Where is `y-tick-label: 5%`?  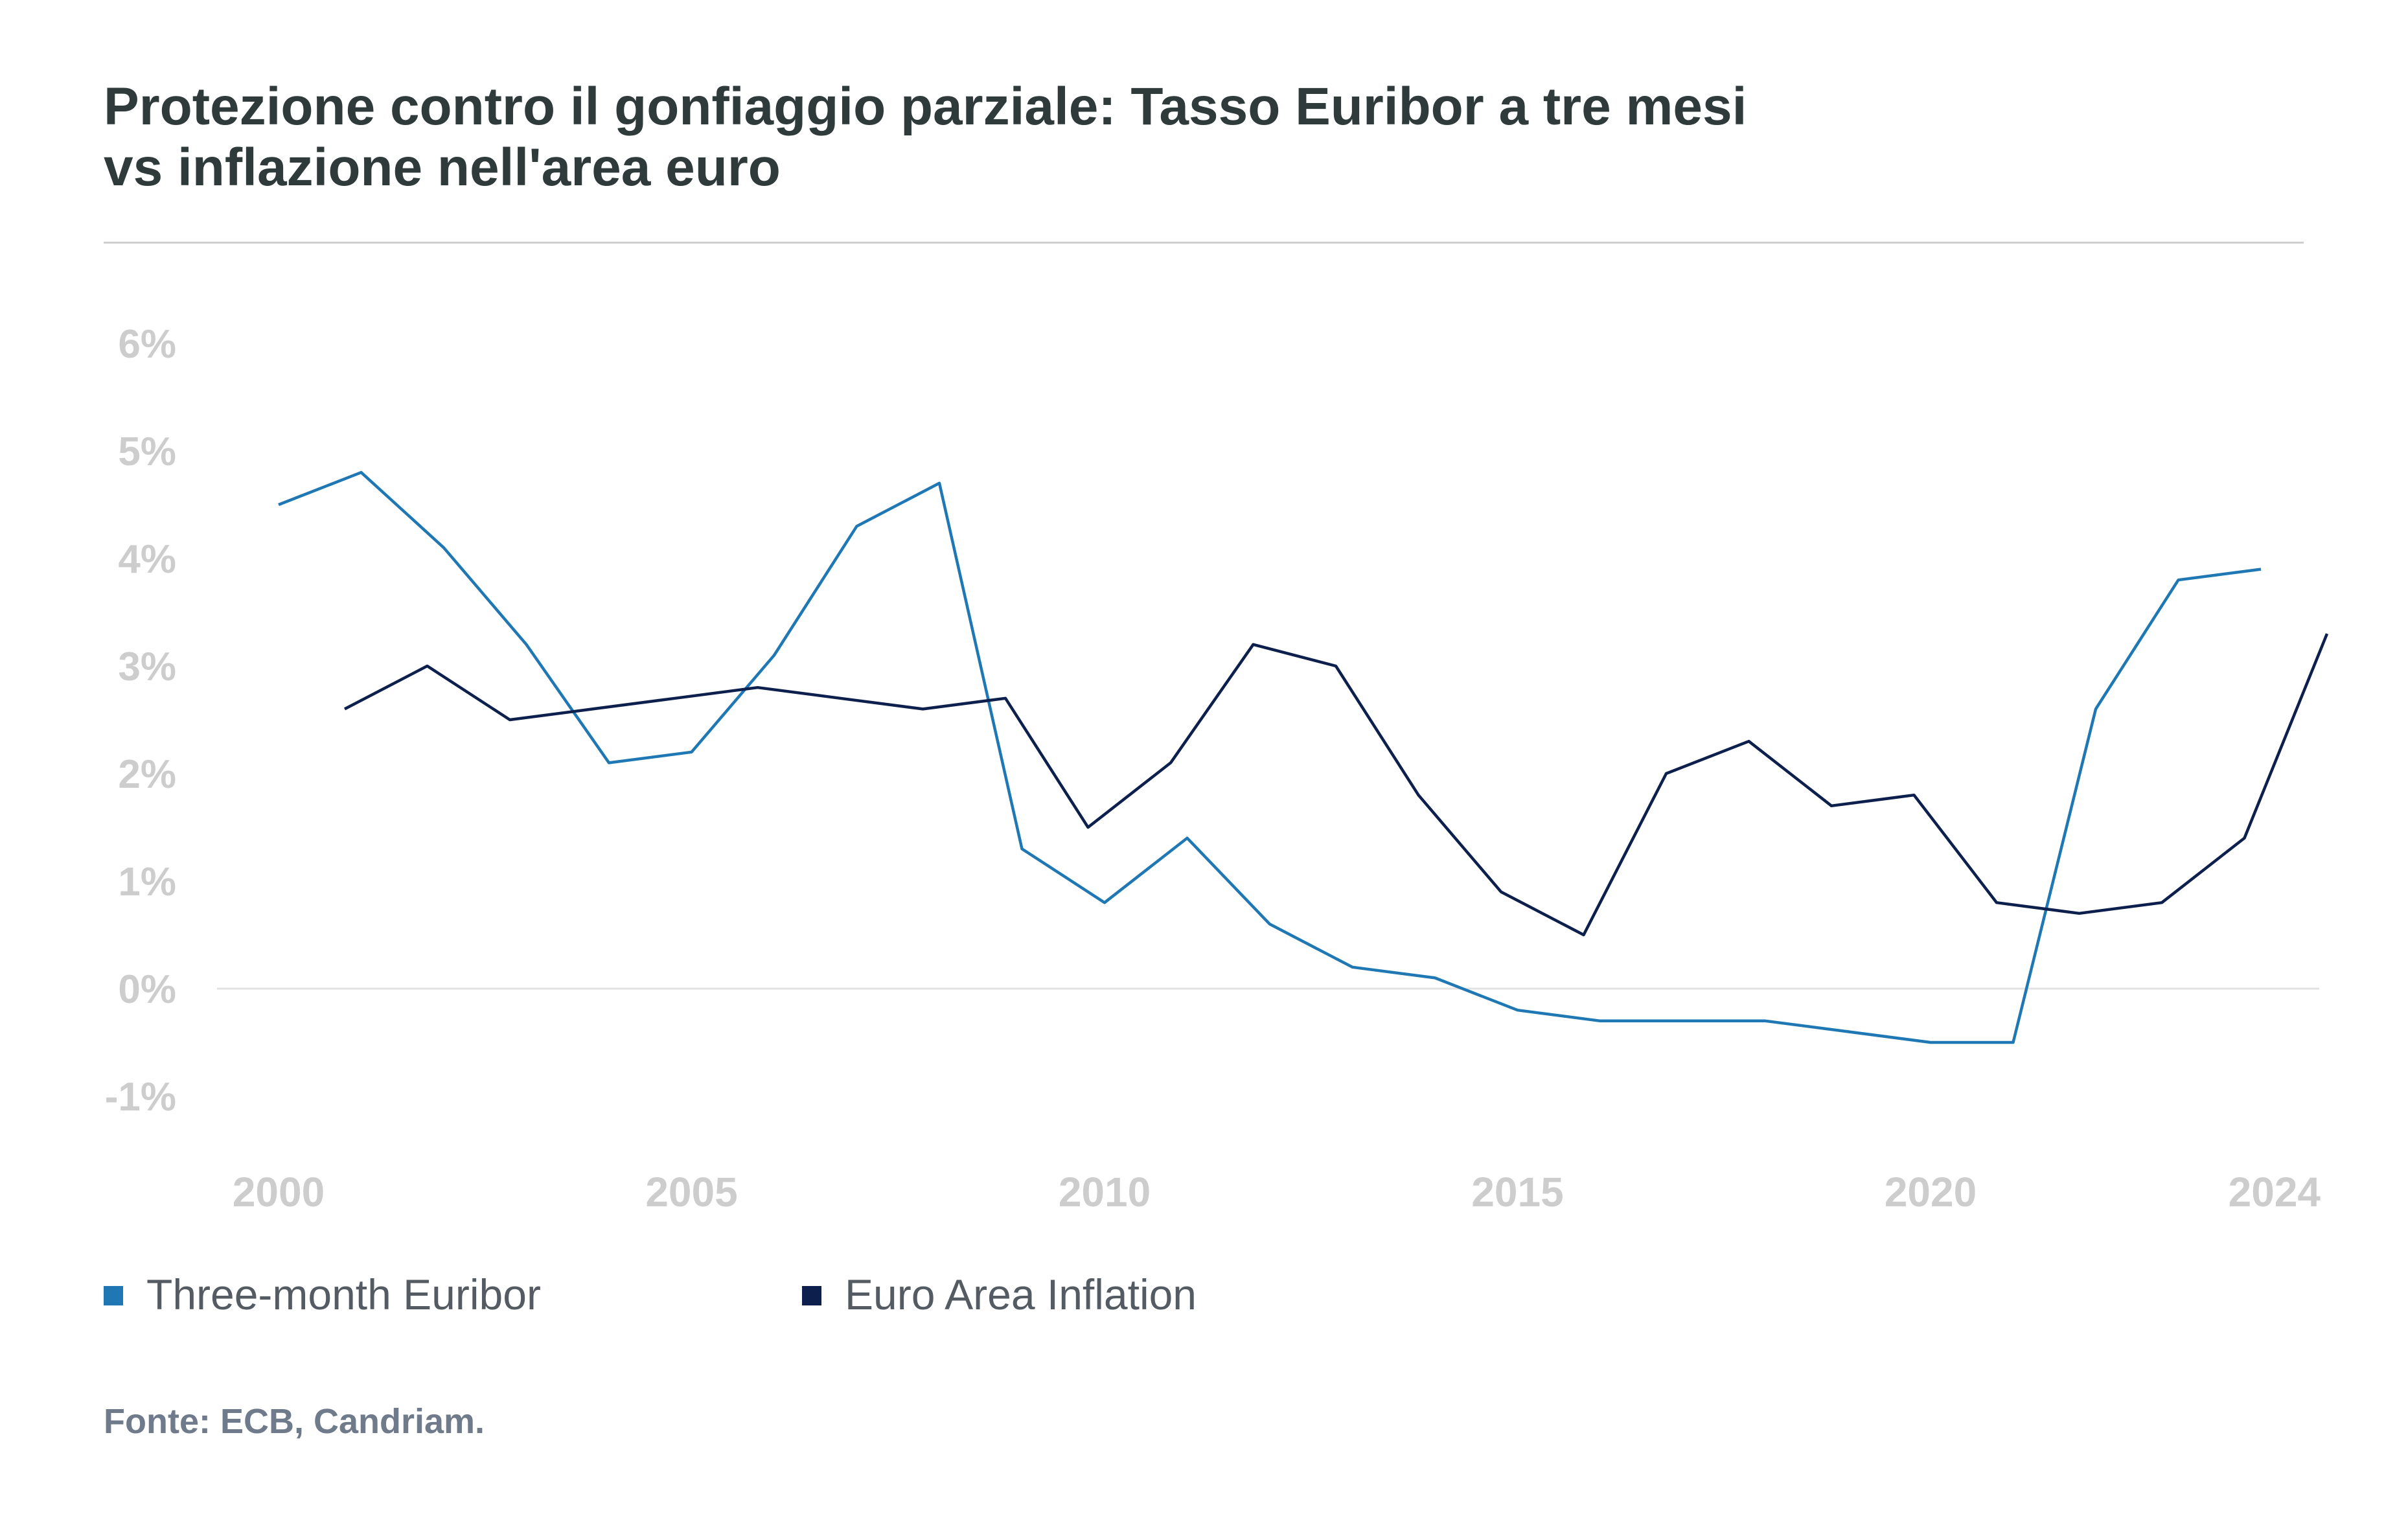
y-tick-label: 5% is located at coordinates (147, 452).